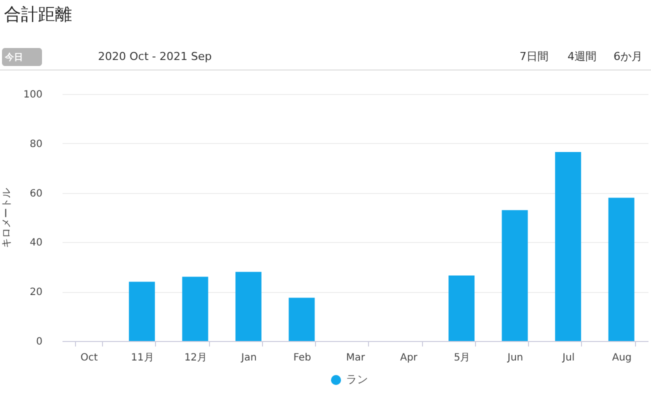 Image resolution: width=651 pixels, height=398 pixels. What do you see at coordinates (36, 292) in the screenshot?
I see `y-tick-label: 20` at bounding box center [36, 292].